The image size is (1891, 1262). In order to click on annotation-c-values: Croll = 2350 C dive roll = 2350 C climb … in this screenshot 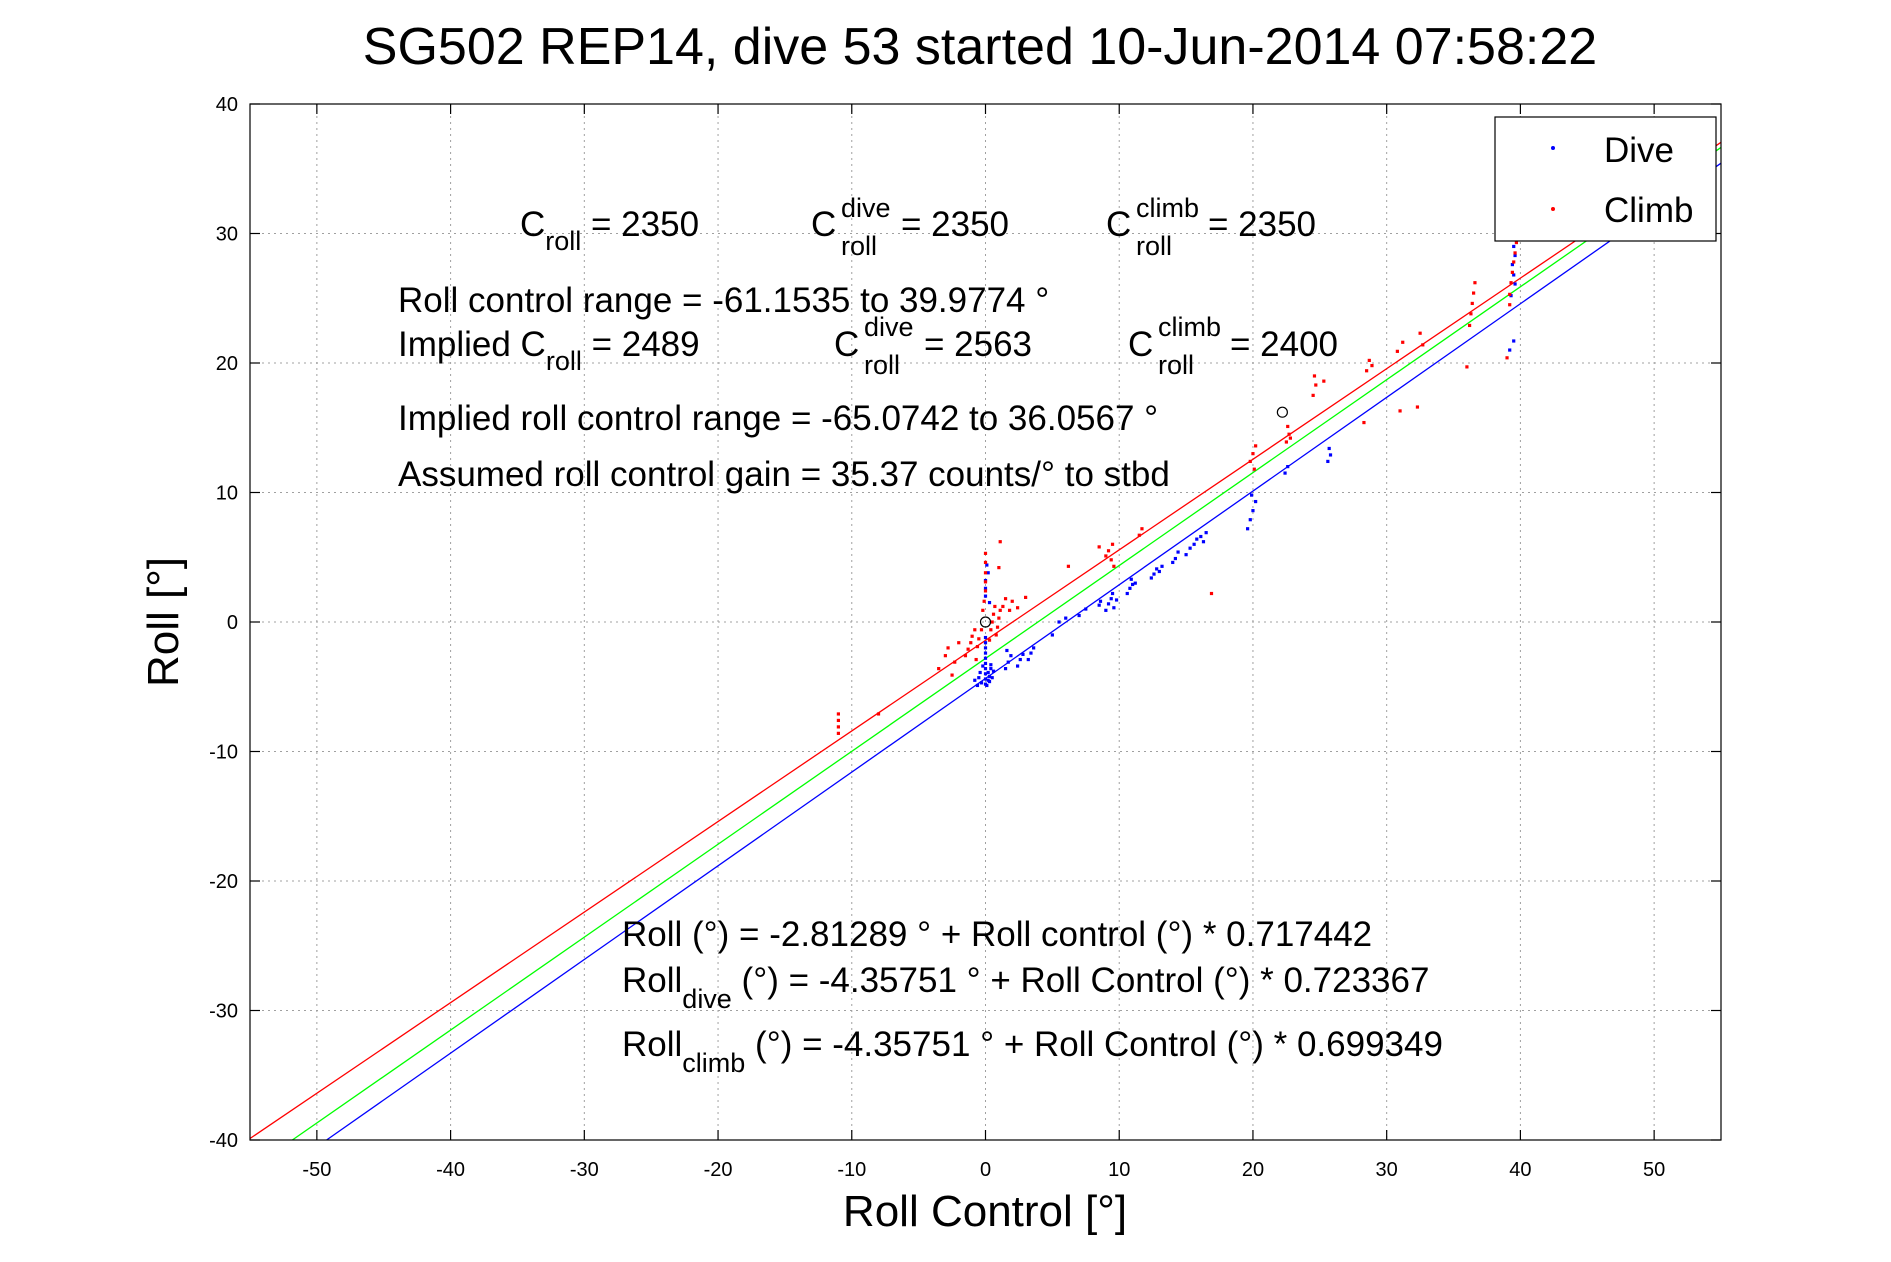, I will do `click(918, 227)`.